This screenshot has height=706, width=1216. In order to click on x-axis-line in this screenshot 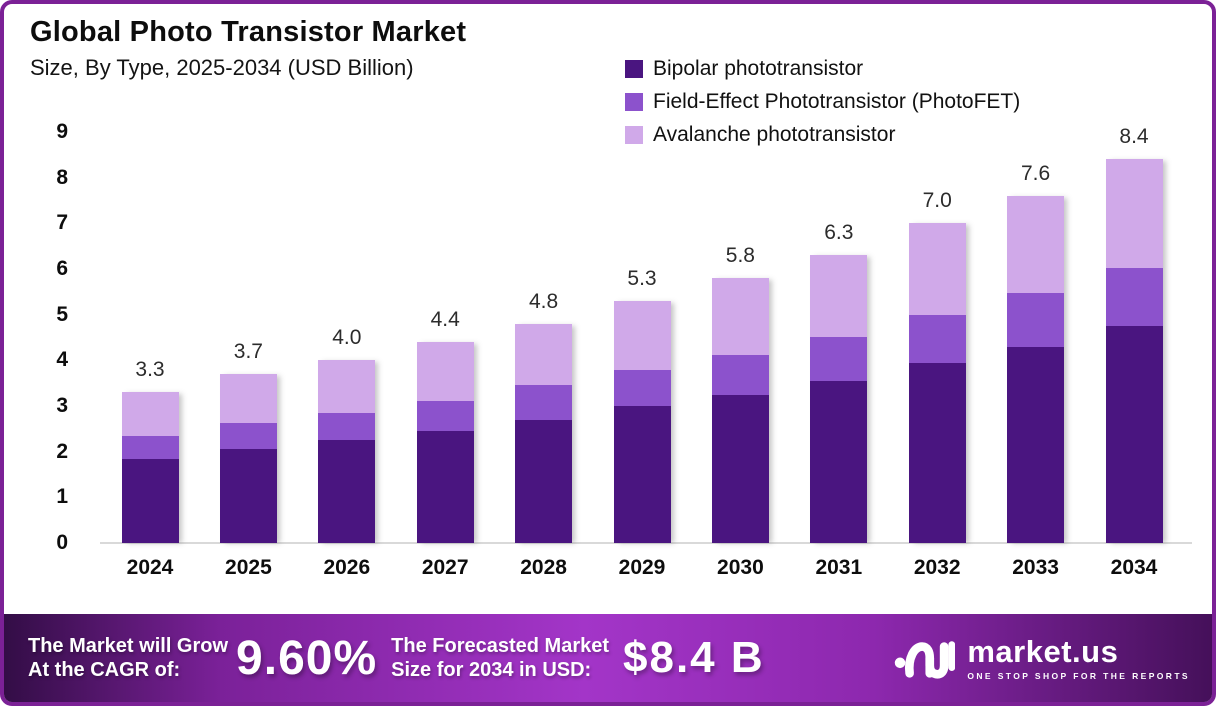, I will do `click(646, 543)`.